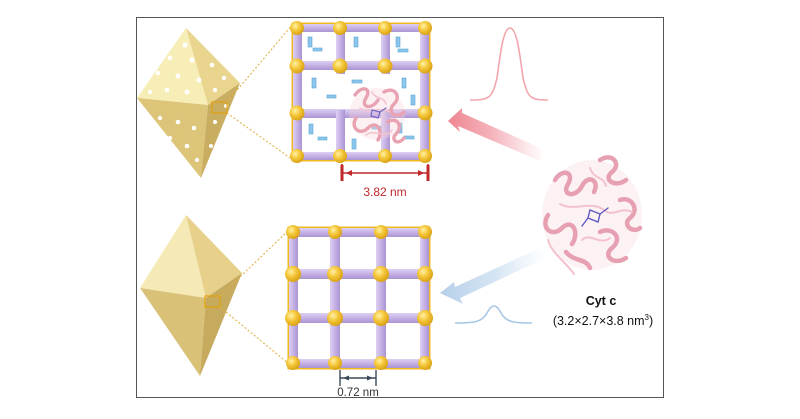 The width and height of the screenshot is (800, 419). What do you see at coordinates (188, 103) in the screenshot?
I see `octahedron-with-pores-icon` at bounding box center [188, 103].